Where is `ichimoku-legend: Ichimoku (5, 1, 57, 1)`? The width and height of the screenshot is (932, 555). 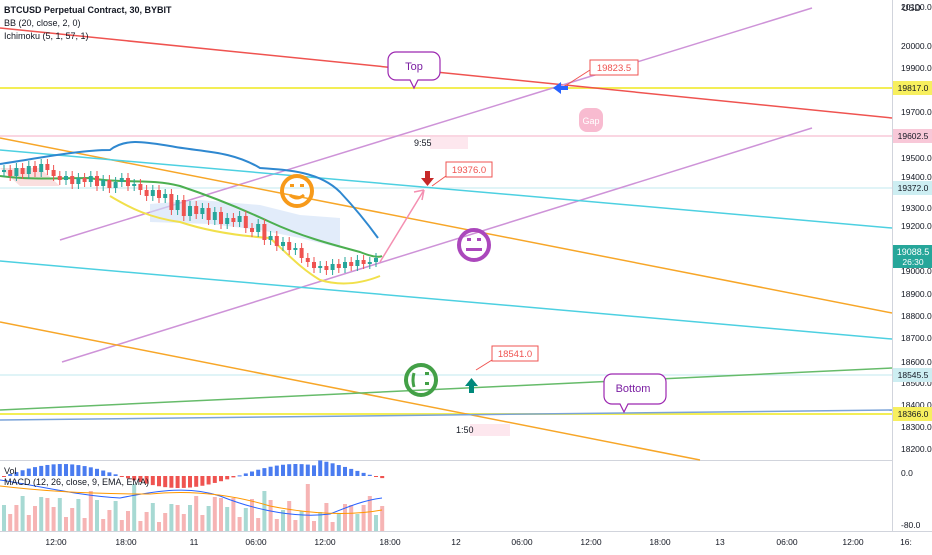
ichimoku-legend: Ichimoku (5, 1, 57, 1) is located at coordinates (46, 36).